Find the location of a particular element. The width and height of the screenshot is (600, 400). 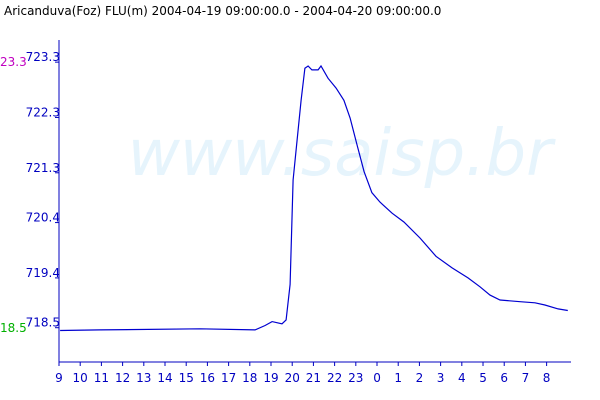

x-tick-label: 0 is located at coordinates (377, 378).